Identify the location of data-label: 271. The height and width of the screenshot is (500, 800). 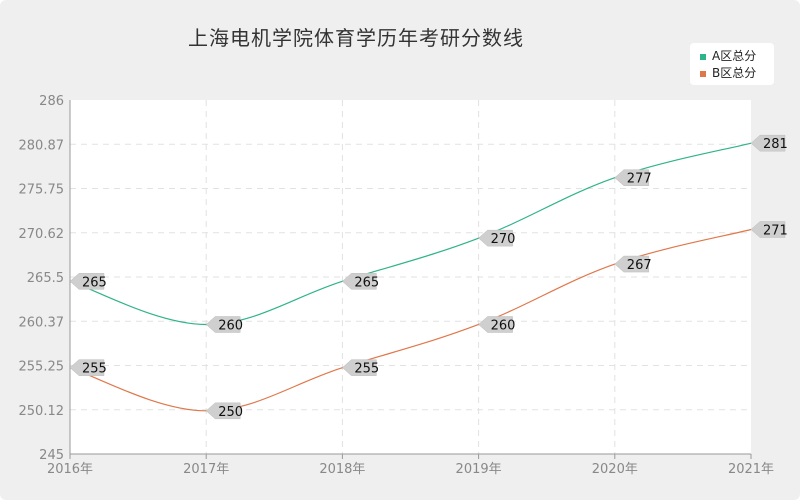
(775, 231).